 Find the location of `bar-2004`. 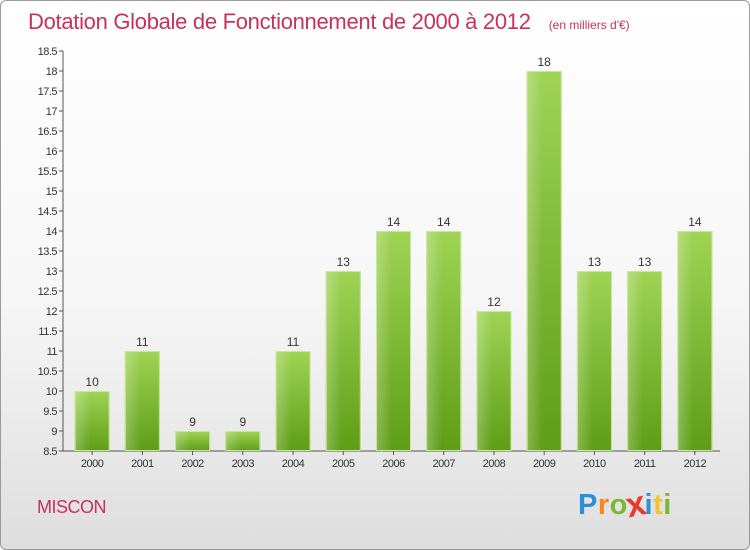

bar-2004 is located at coordinates (293, 401).